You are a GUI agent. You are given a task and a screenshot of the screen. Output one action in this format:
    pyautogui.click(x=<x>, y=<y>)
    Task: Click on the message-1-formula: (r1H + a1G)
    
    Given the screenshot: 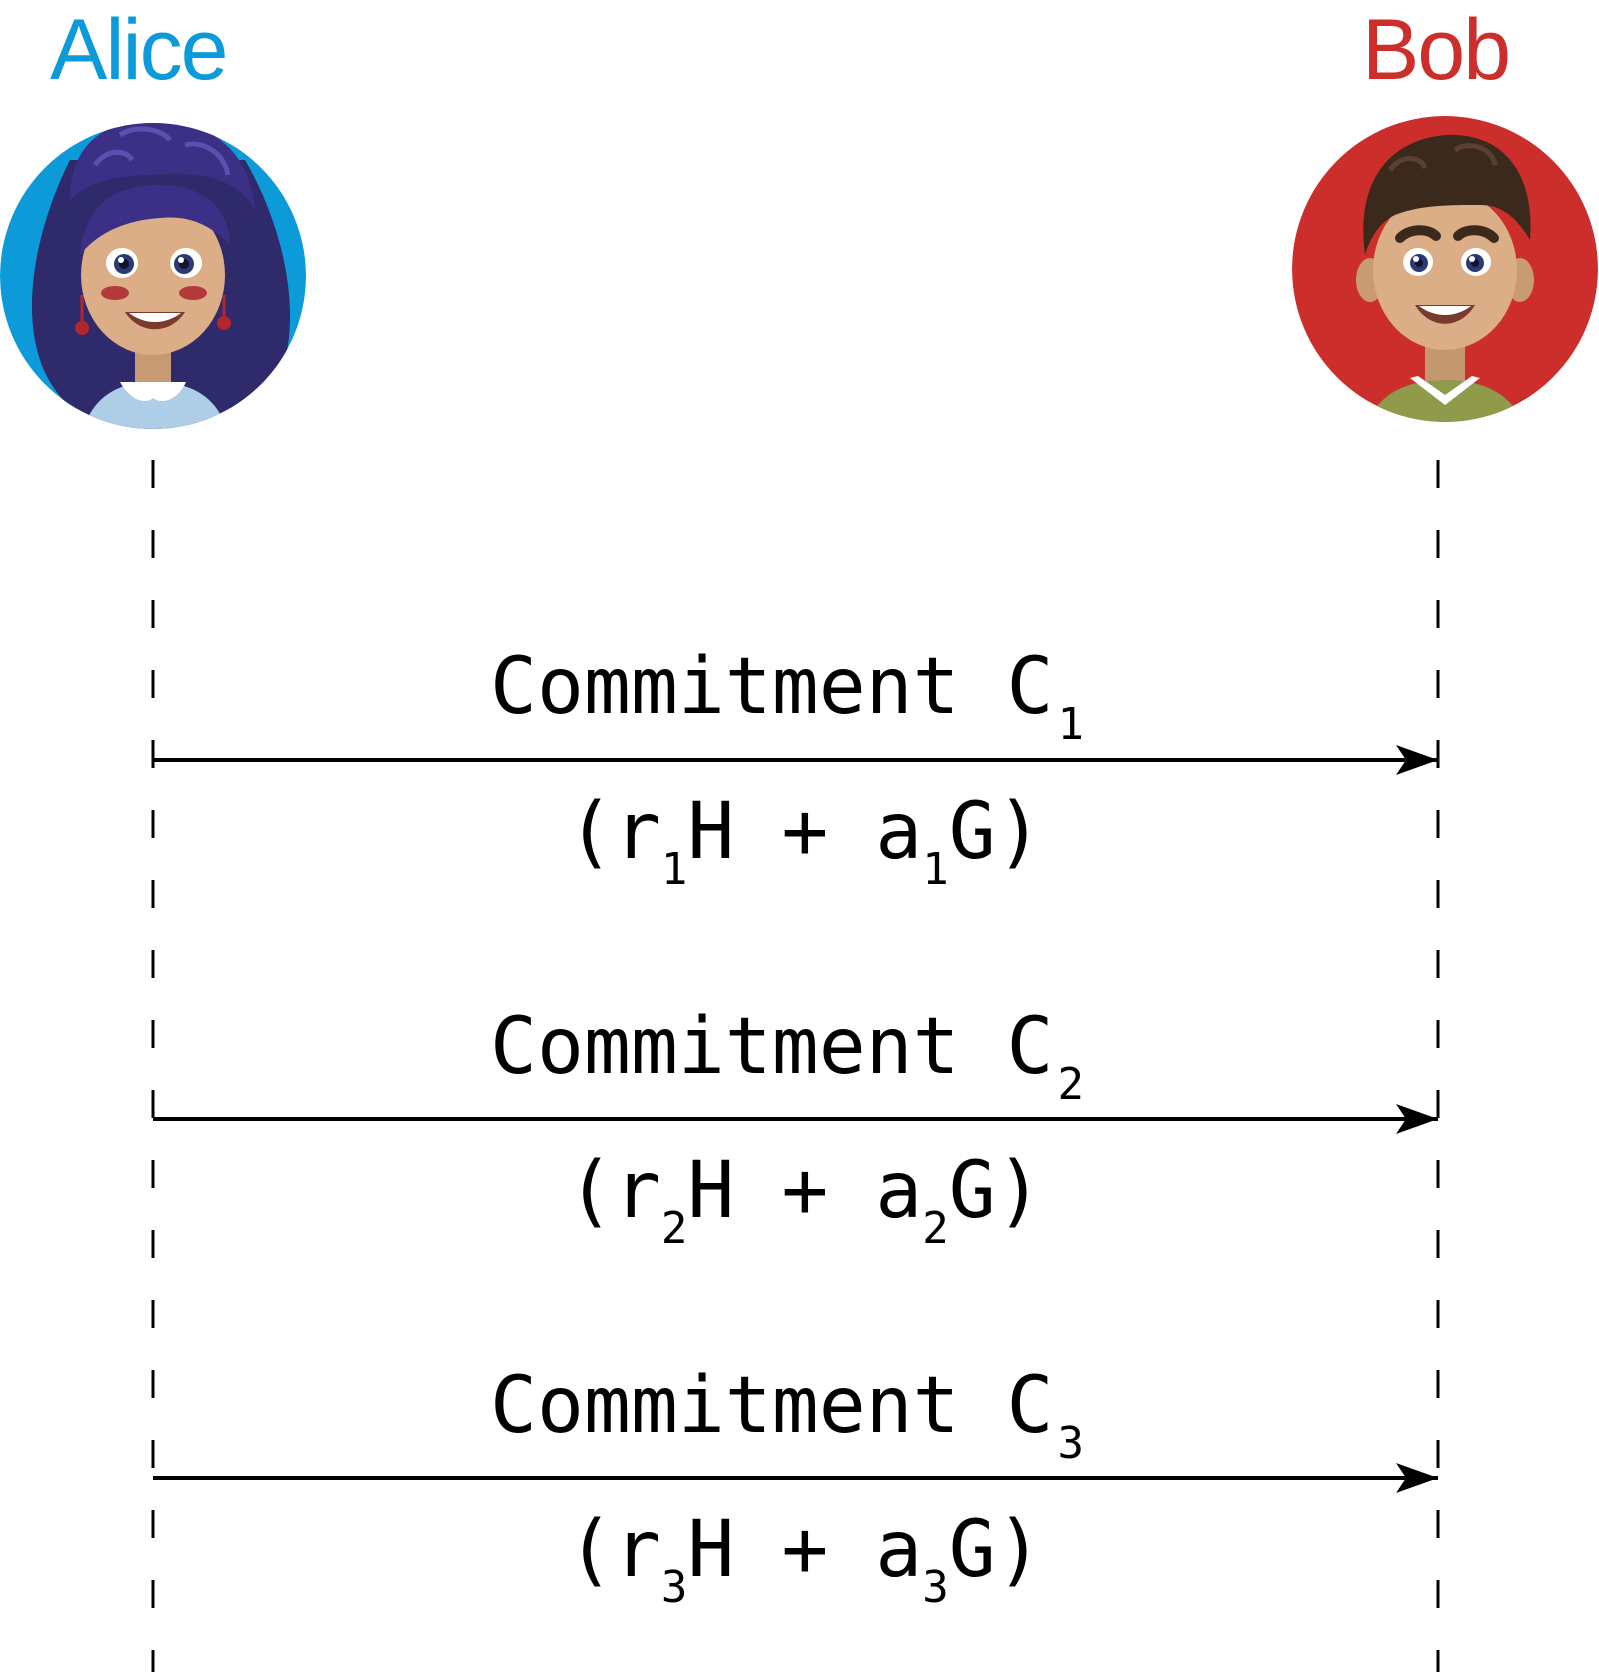 What is the action you would take?
    pyautogui.click(x=805, y=841)
    